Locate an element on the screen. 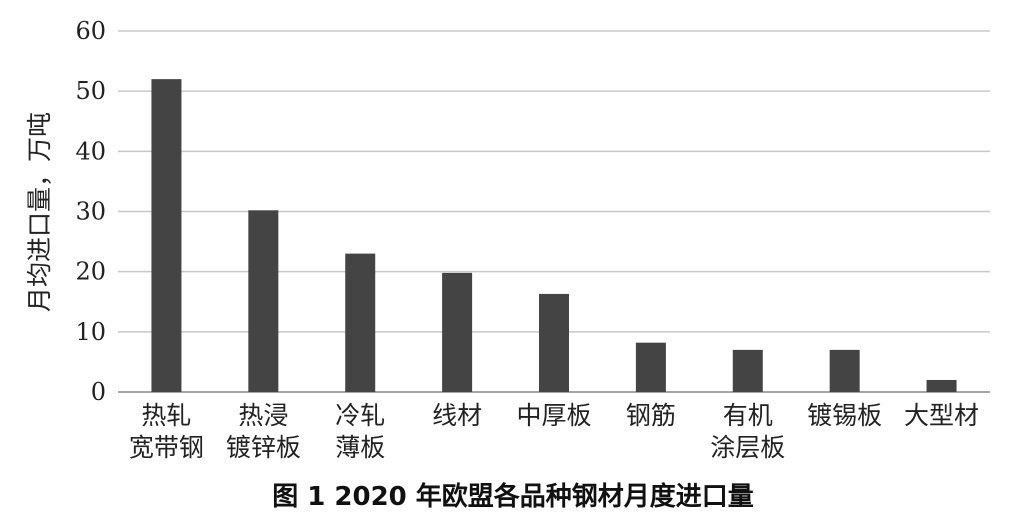 The height and width of the screenshot is (519, 1027). x-category-label: 线材 is located at coordinates (457, 415).